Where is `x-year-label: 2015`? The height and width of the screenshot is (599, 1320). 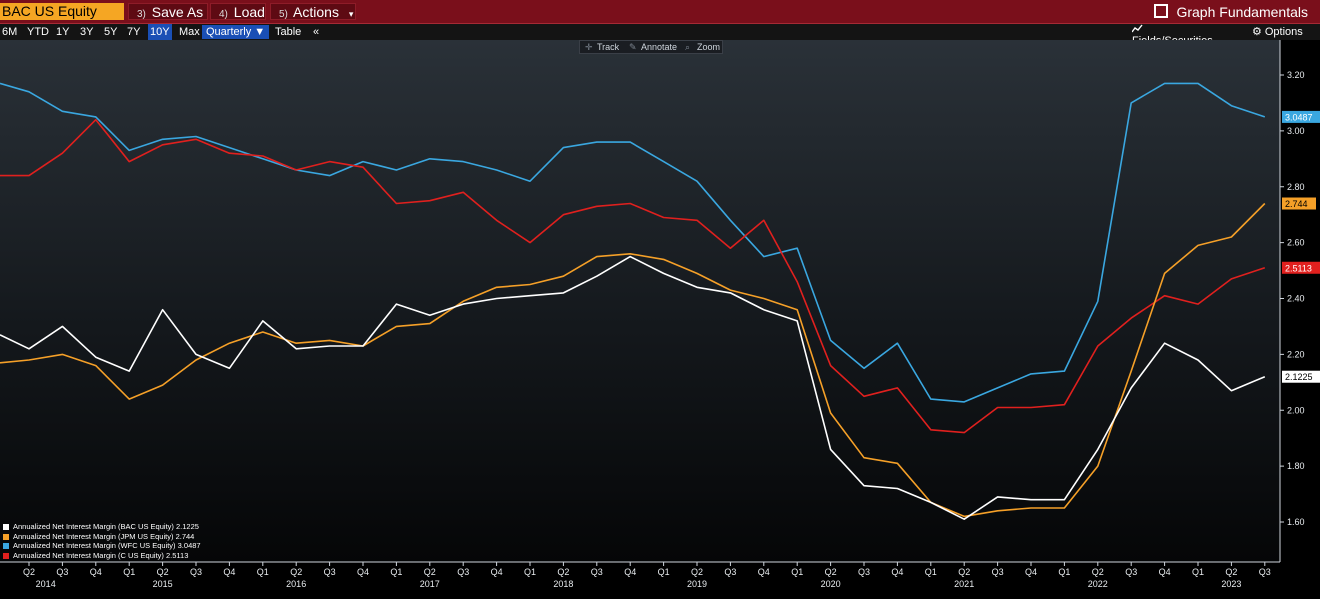
x-year-label: 2015 is located at coordinates (163, 584).